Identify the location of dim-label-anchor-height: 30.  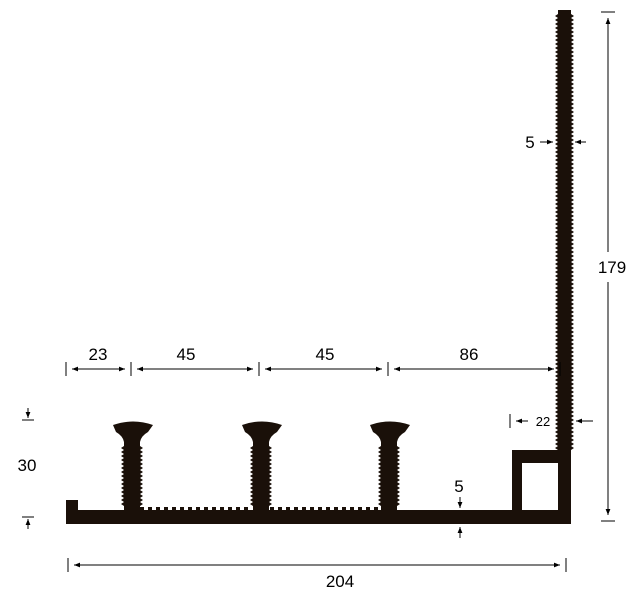
(27, 465).